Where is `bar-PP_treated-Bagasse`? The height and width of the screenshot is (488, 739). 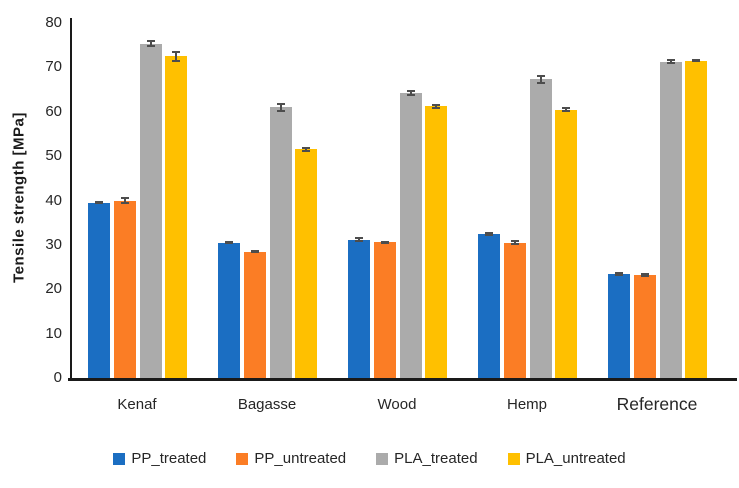 bar-PP_treated-Bagasse is located at coordinates (229, 310).